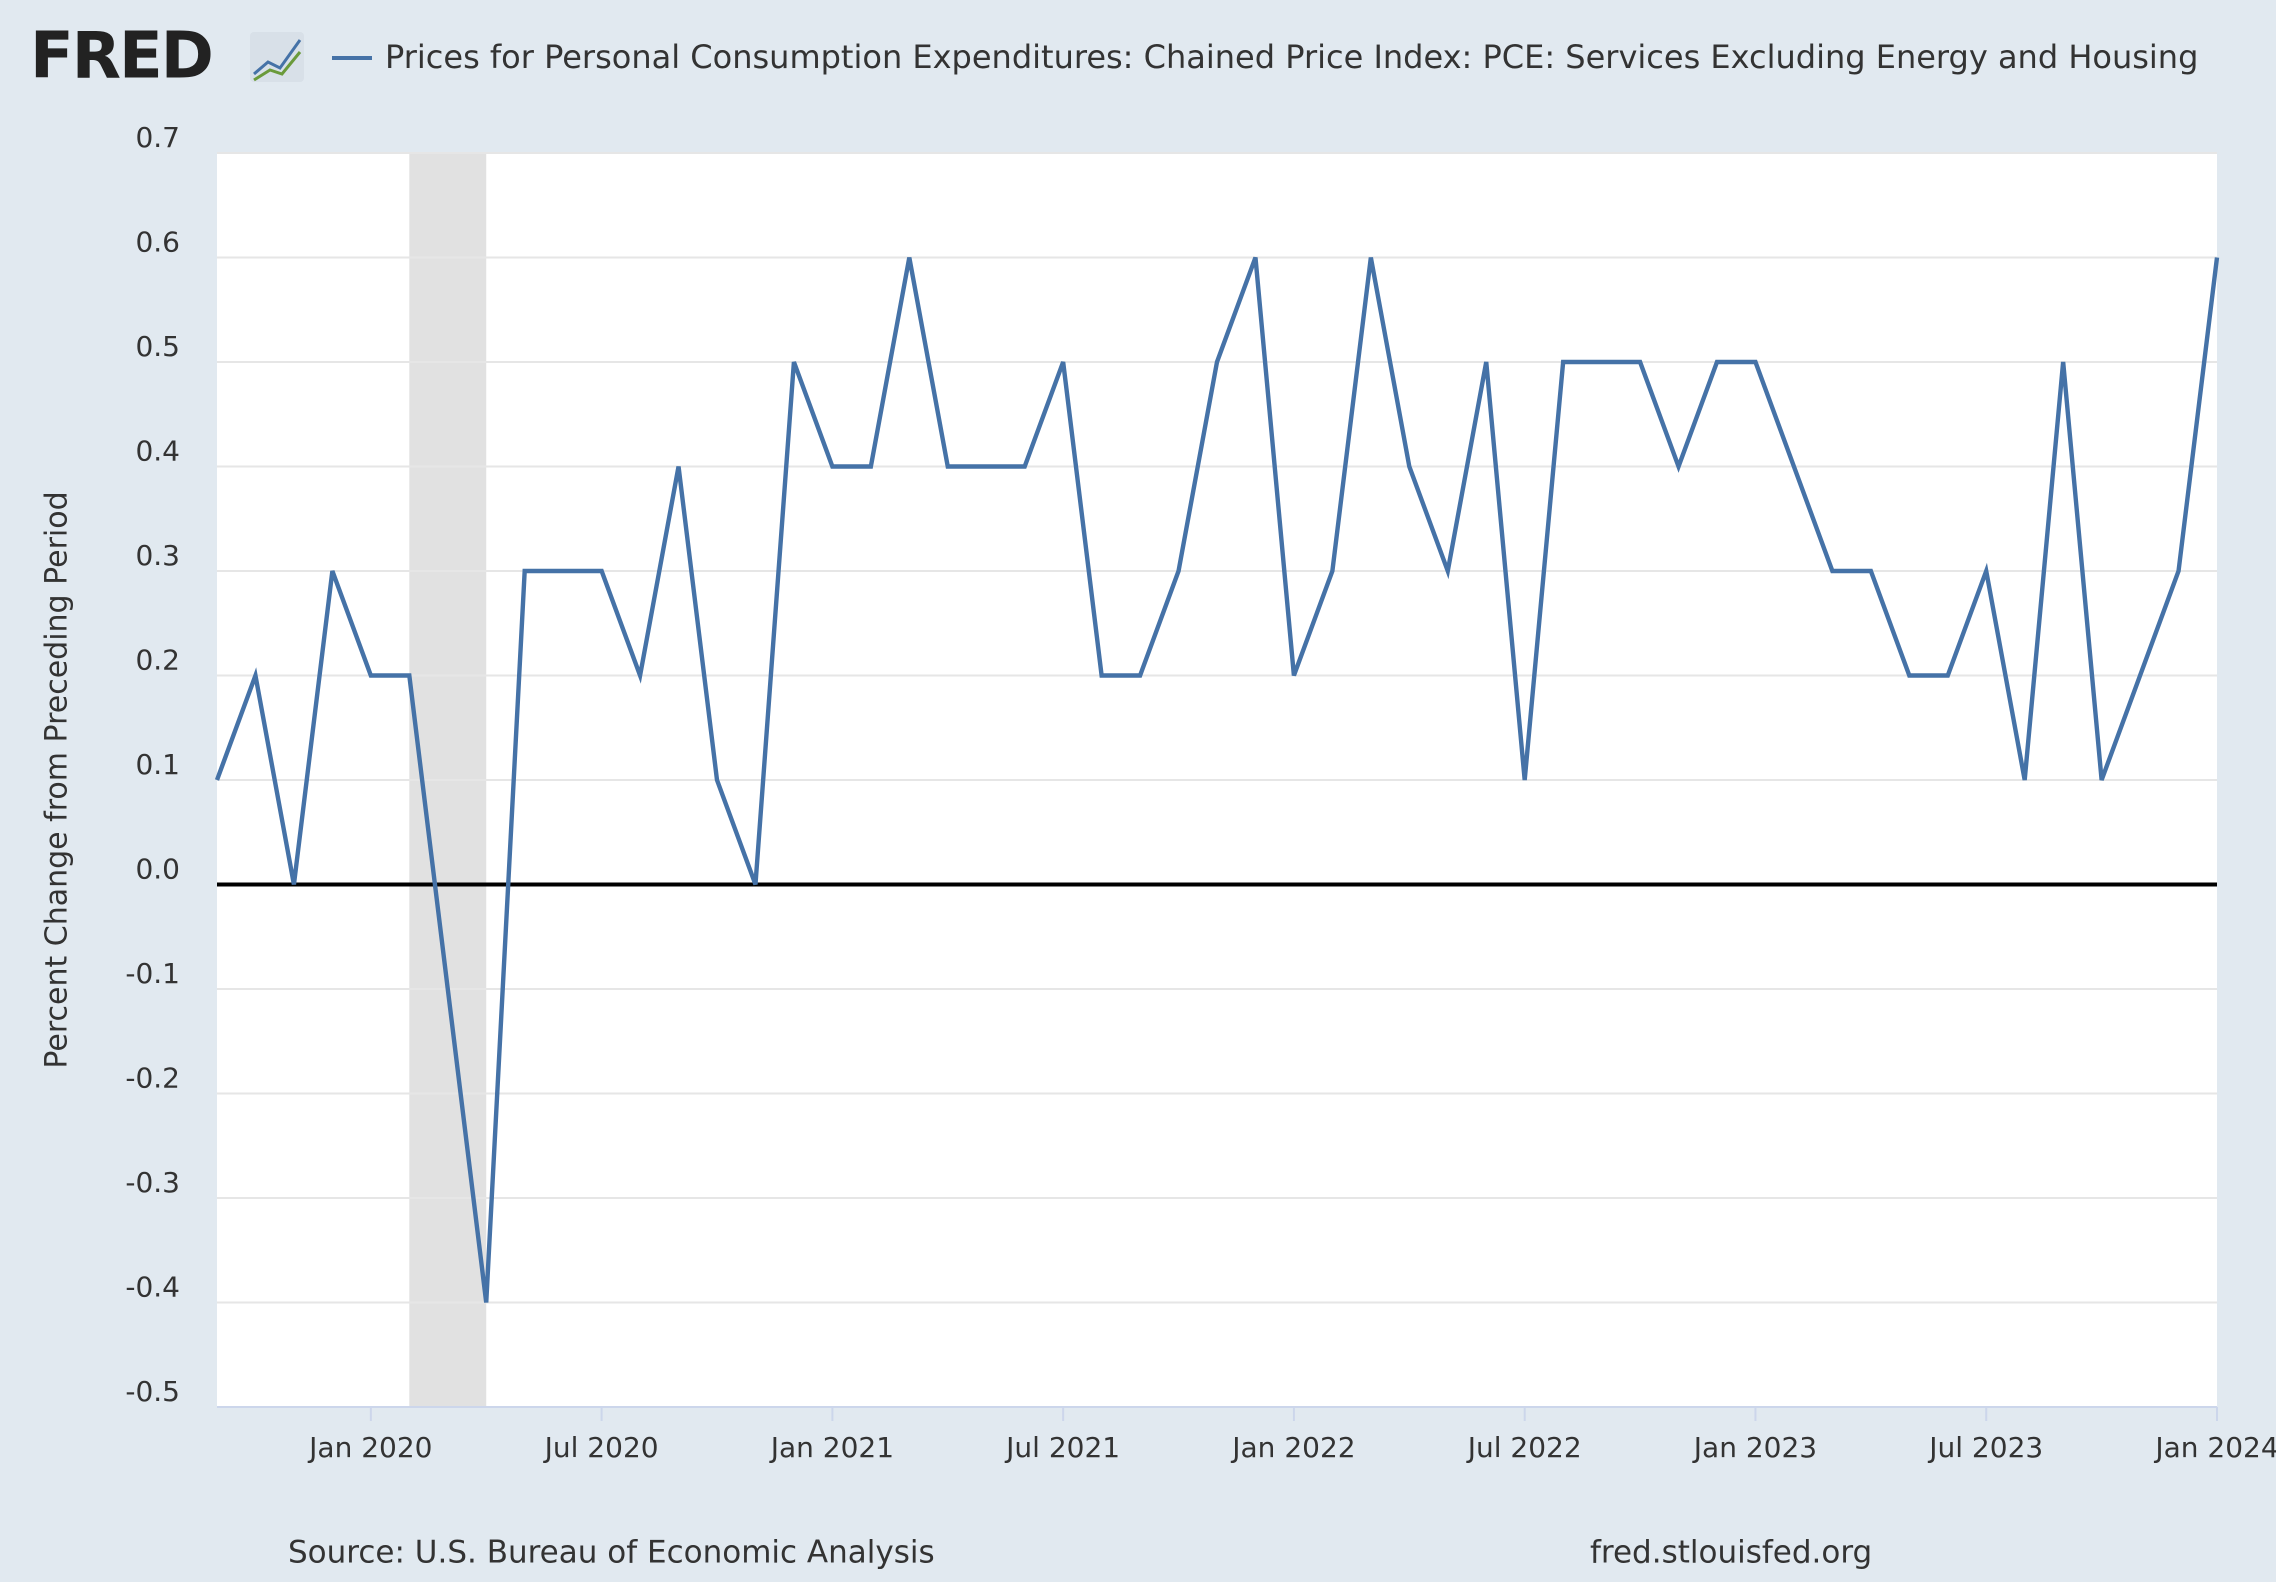 Image resolution: width=2276 pixels, height=1582 pixels. Describe the element at coordinates (369, 1447) in the screenshot. I see `x-tick-label: Jan 2020` at that location.